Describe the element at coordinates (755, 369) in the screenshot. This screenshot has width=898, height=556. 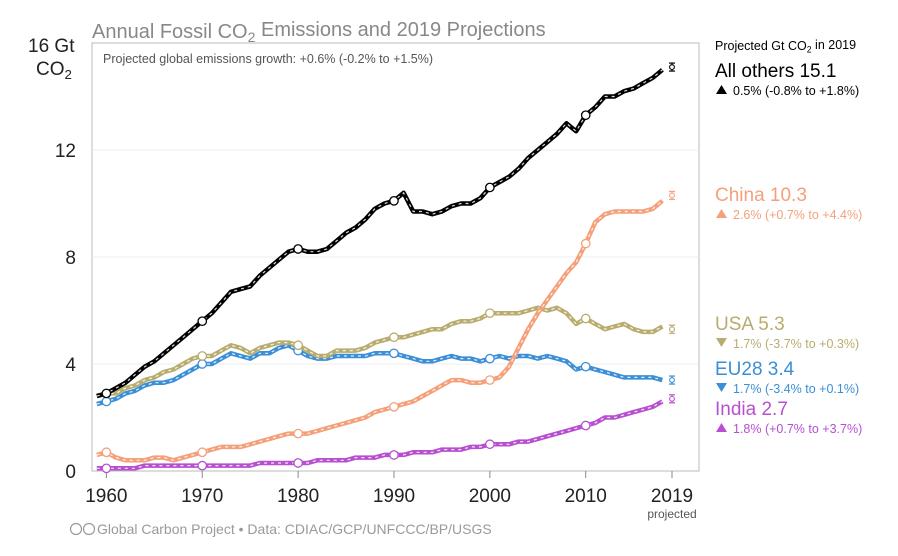
I see `legend-name: EU28 3.4` at that location.